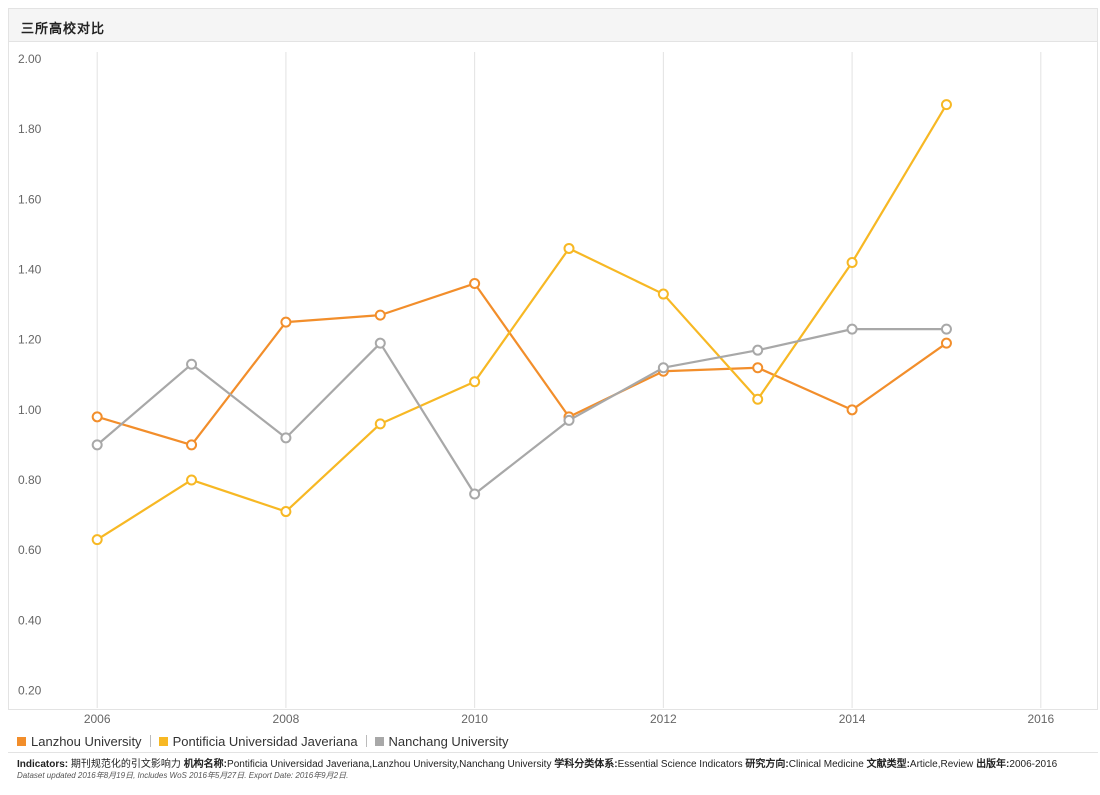  What do you see at coordinates (63, 29) in the screenshot?
I see `chart-title: 三所高校对比` at bounding box center [63, 29].